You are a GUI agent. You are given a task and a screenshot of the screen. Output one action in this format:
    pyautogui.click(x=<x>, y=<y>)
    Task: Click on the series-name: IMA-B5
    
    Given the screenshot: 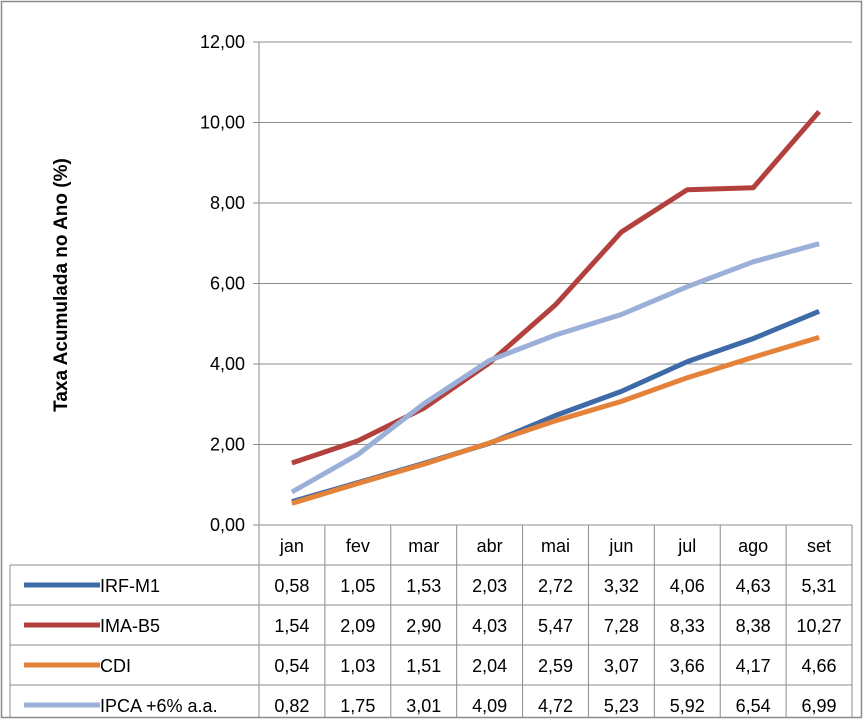 What is the action you would take?
    pyautogui.click(x=130, y=626)
    